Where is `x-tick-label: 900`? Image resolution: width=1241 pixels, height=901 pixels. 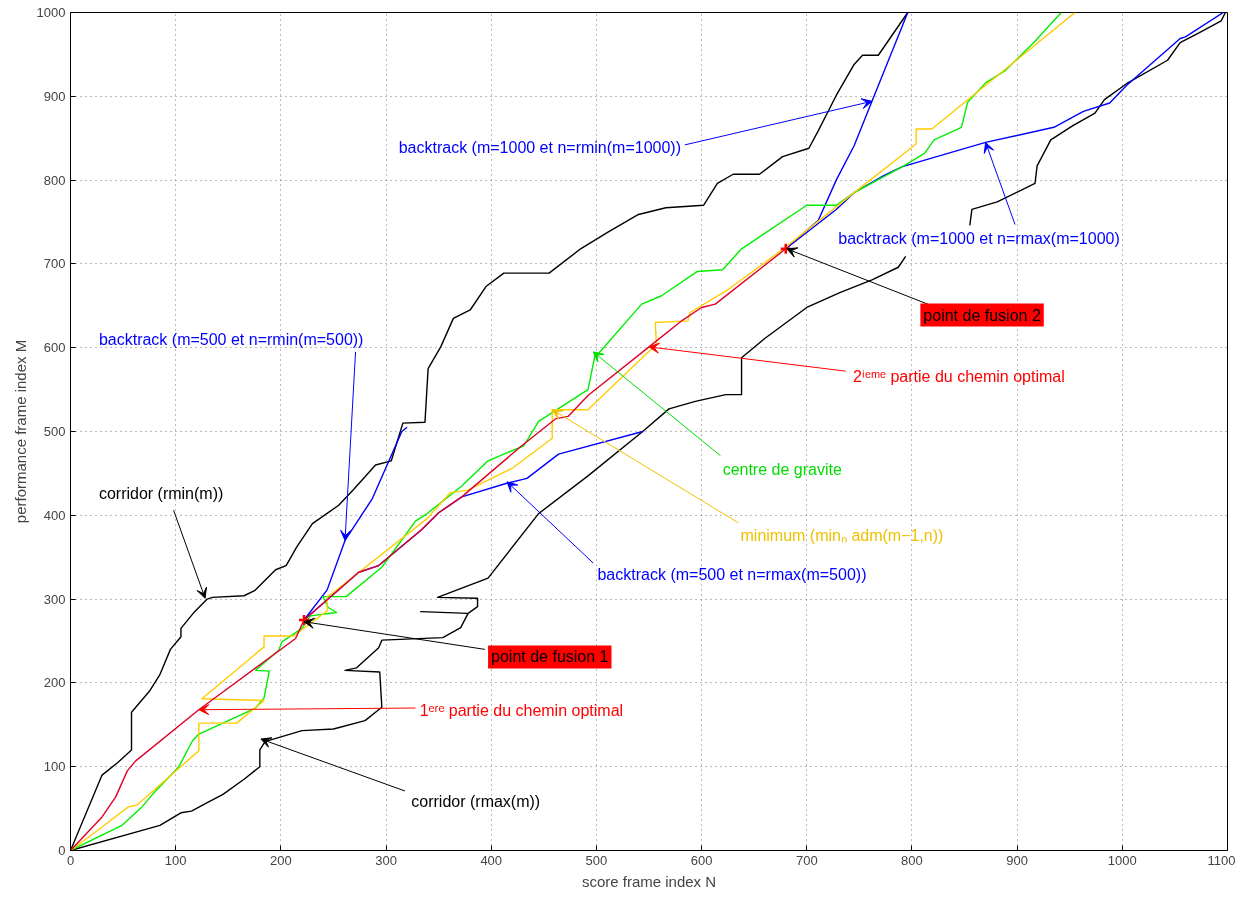 x-tick-label: 900 is located at coordinates (1017, 860).